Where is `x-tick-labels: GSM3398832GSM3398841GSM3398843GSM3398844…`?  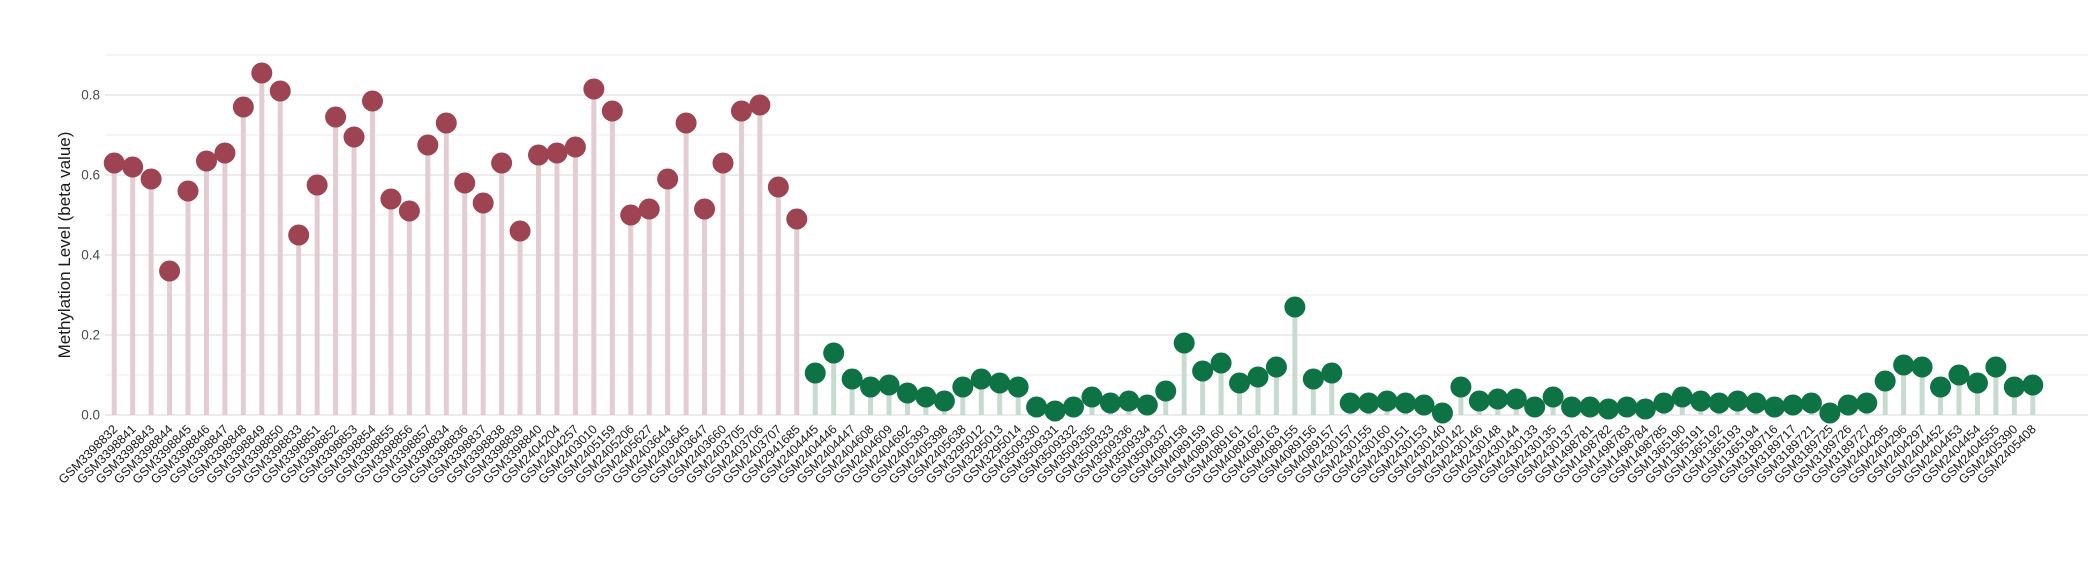
x-tick-labels: GSM3398832GSM3398841GSM3398843GSM3398844… is located at coordinates (1047, 454).